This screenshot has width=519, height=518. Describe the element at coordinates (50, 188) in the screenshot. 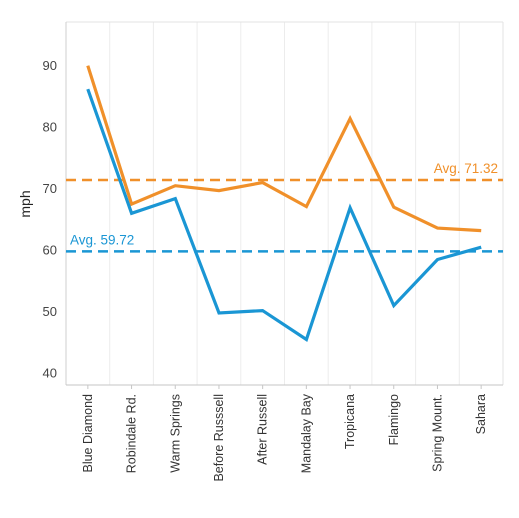

I see `y-tick-label: 70` at that location.